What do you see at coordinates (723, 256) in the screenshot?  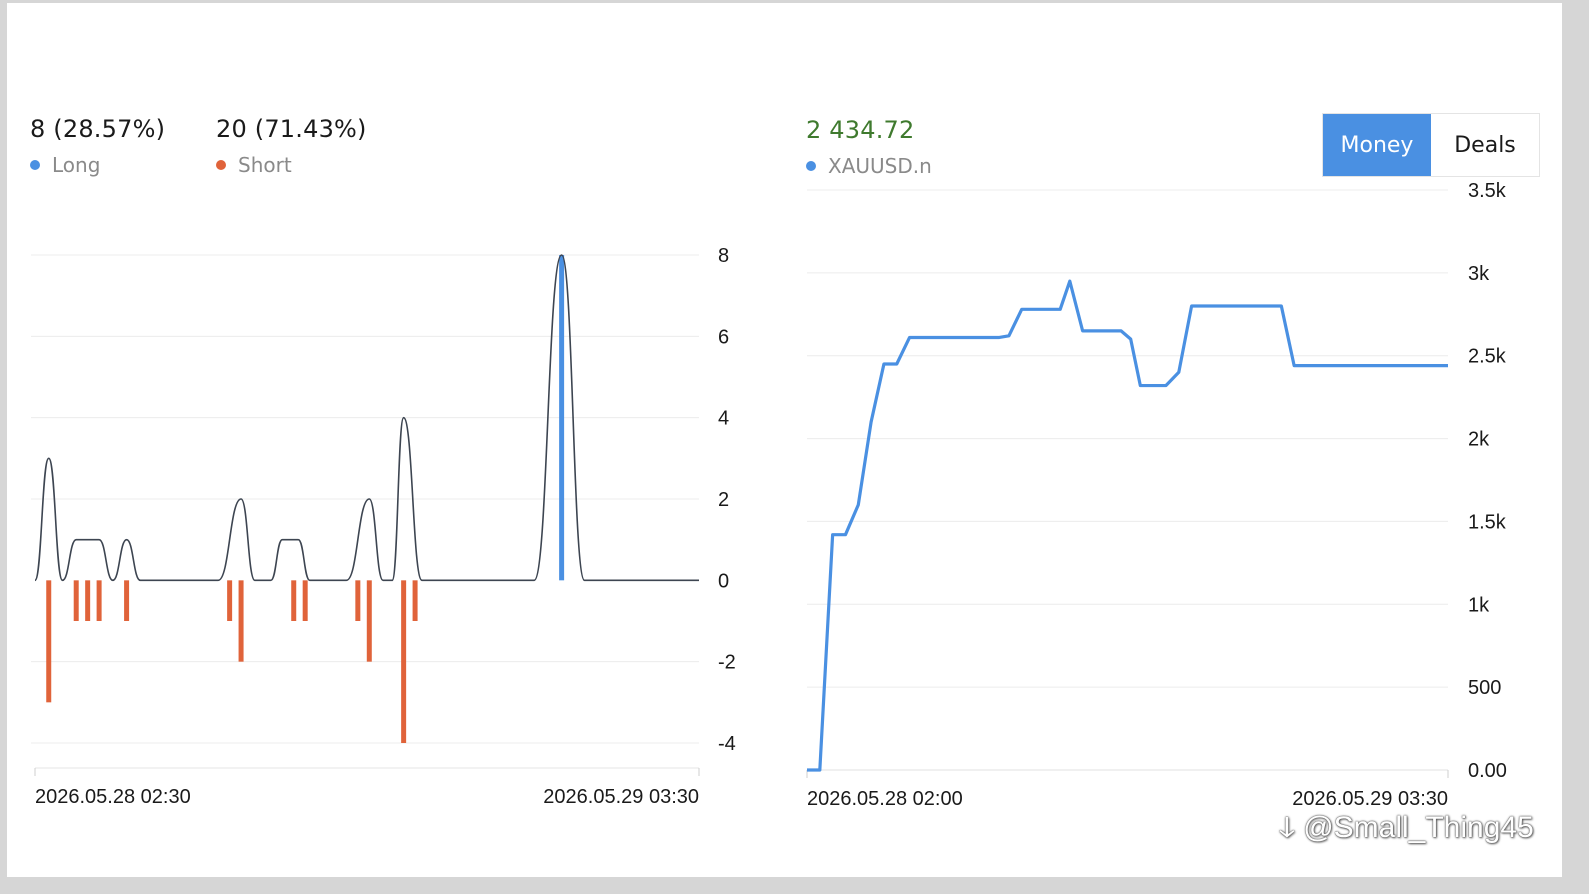 I see `y-tick-label: 8` at bounding box center [723, 256].